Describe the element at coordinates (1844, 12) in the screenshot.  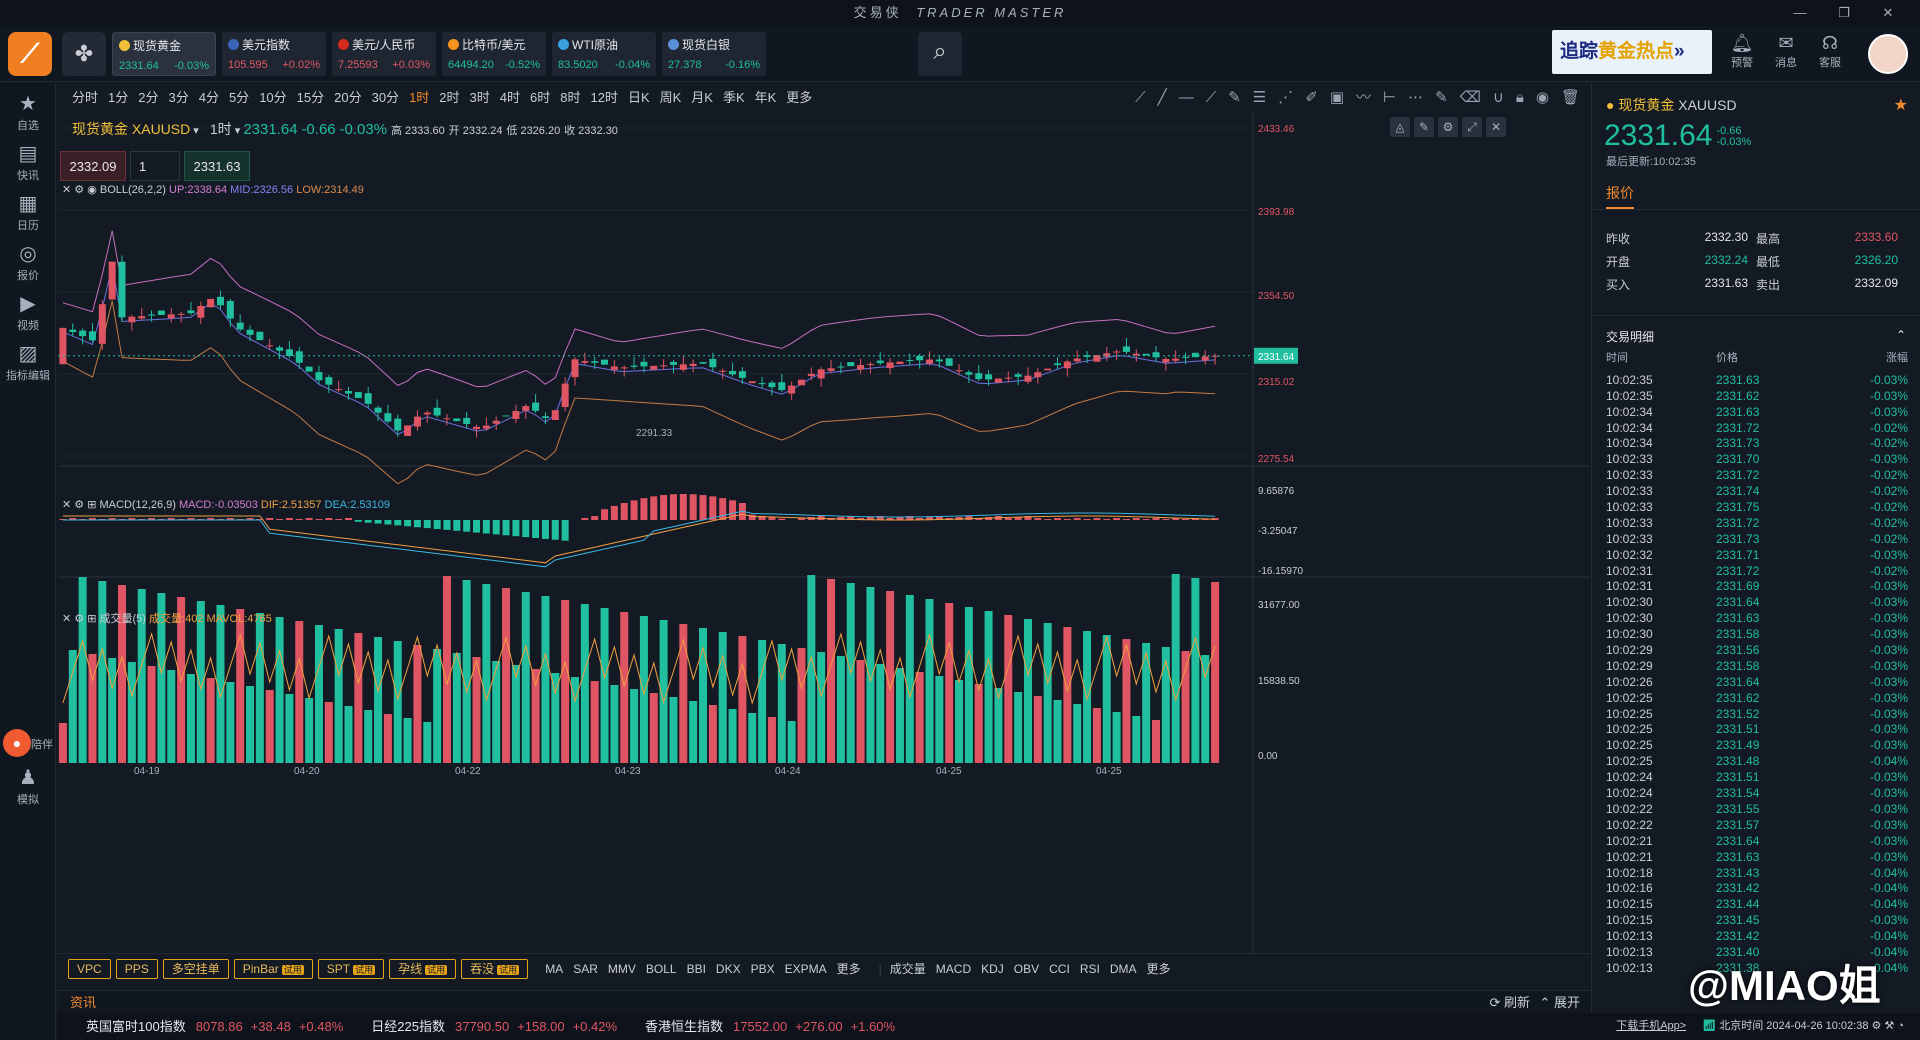
I see `maximize-icon: ❐` at that location.